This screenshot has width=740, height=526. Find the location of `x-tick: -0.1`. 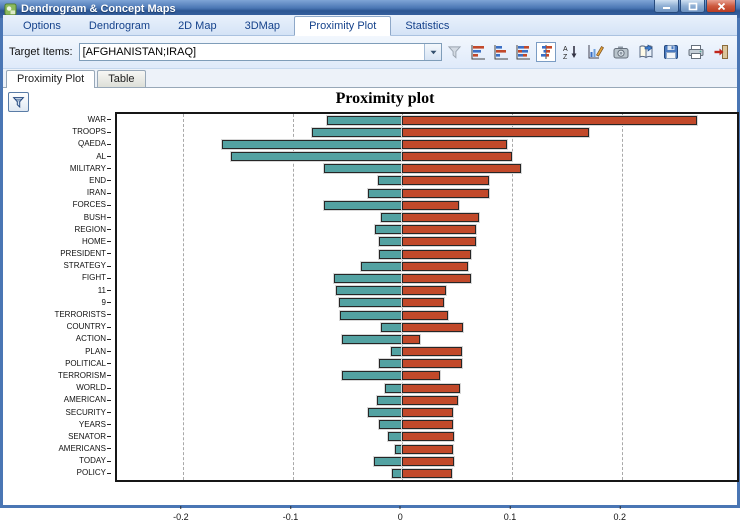

x-tick: -0.1 is located at coordinates (290, 514).